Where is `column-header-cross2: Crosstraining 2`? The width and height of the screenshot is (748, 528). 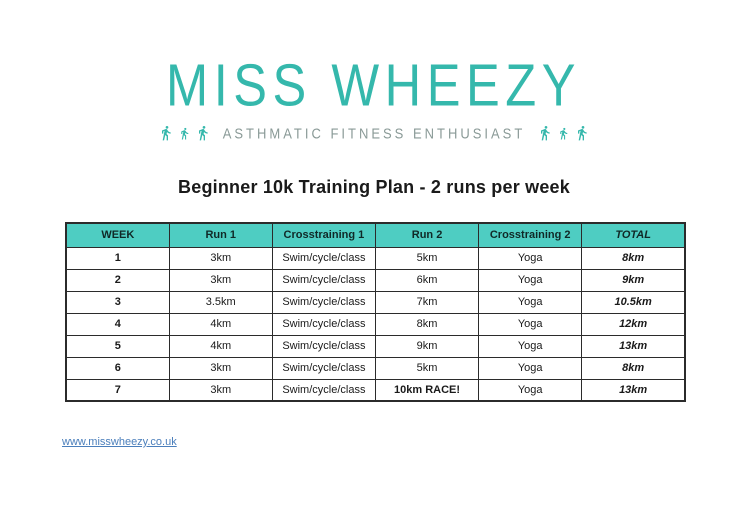
column-header-cross2: Crosstraining 2 is located at coordinates (530, 235).